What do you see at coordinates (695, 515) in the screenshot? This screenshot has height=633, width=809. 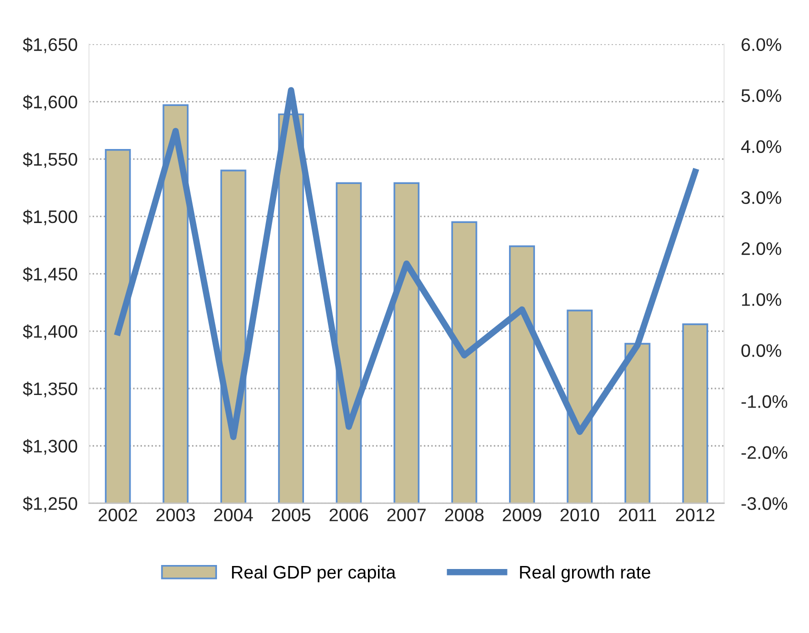 I see `x-tick-label: 2012` at bounding box center [695, 515].